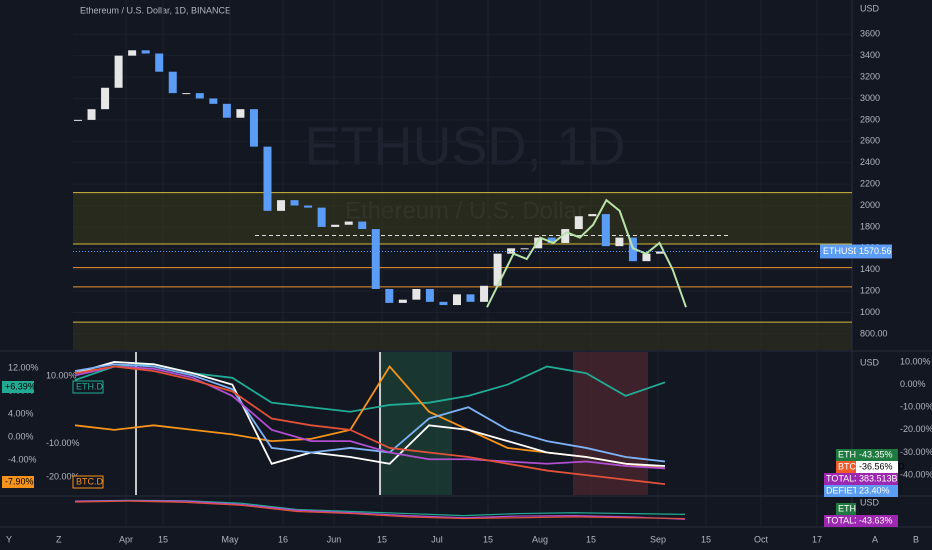  What do you see at coordinates (870, 34) in the screenshot?
I see `y-tick-label: 3600` at bounding box center [870, 34].